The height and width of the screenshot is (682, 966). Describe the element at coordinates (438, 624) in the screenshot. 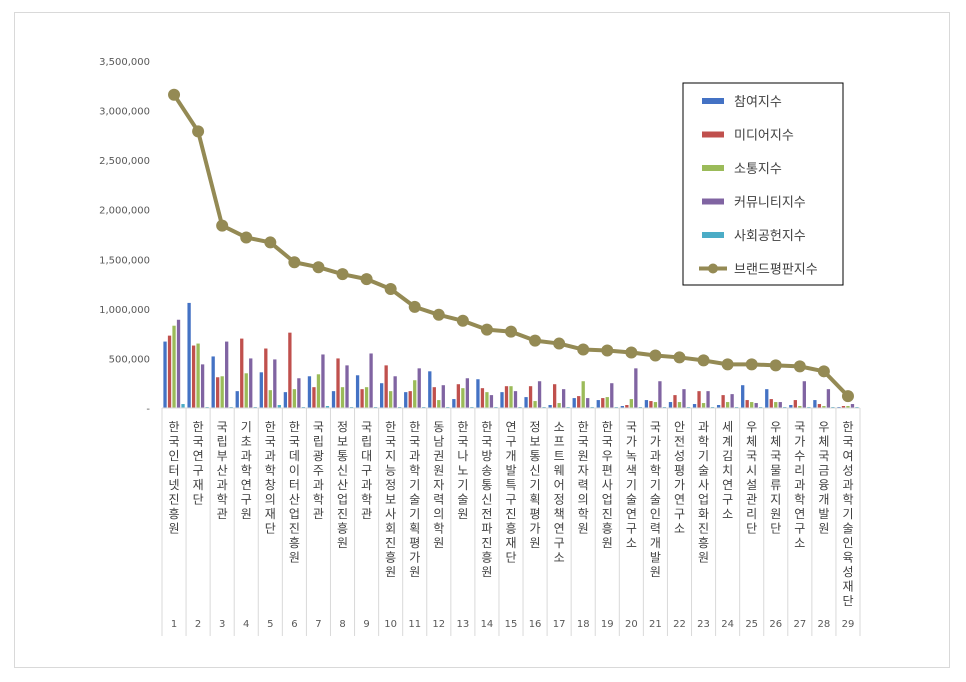

I see `category-index-label: 12` at that location.